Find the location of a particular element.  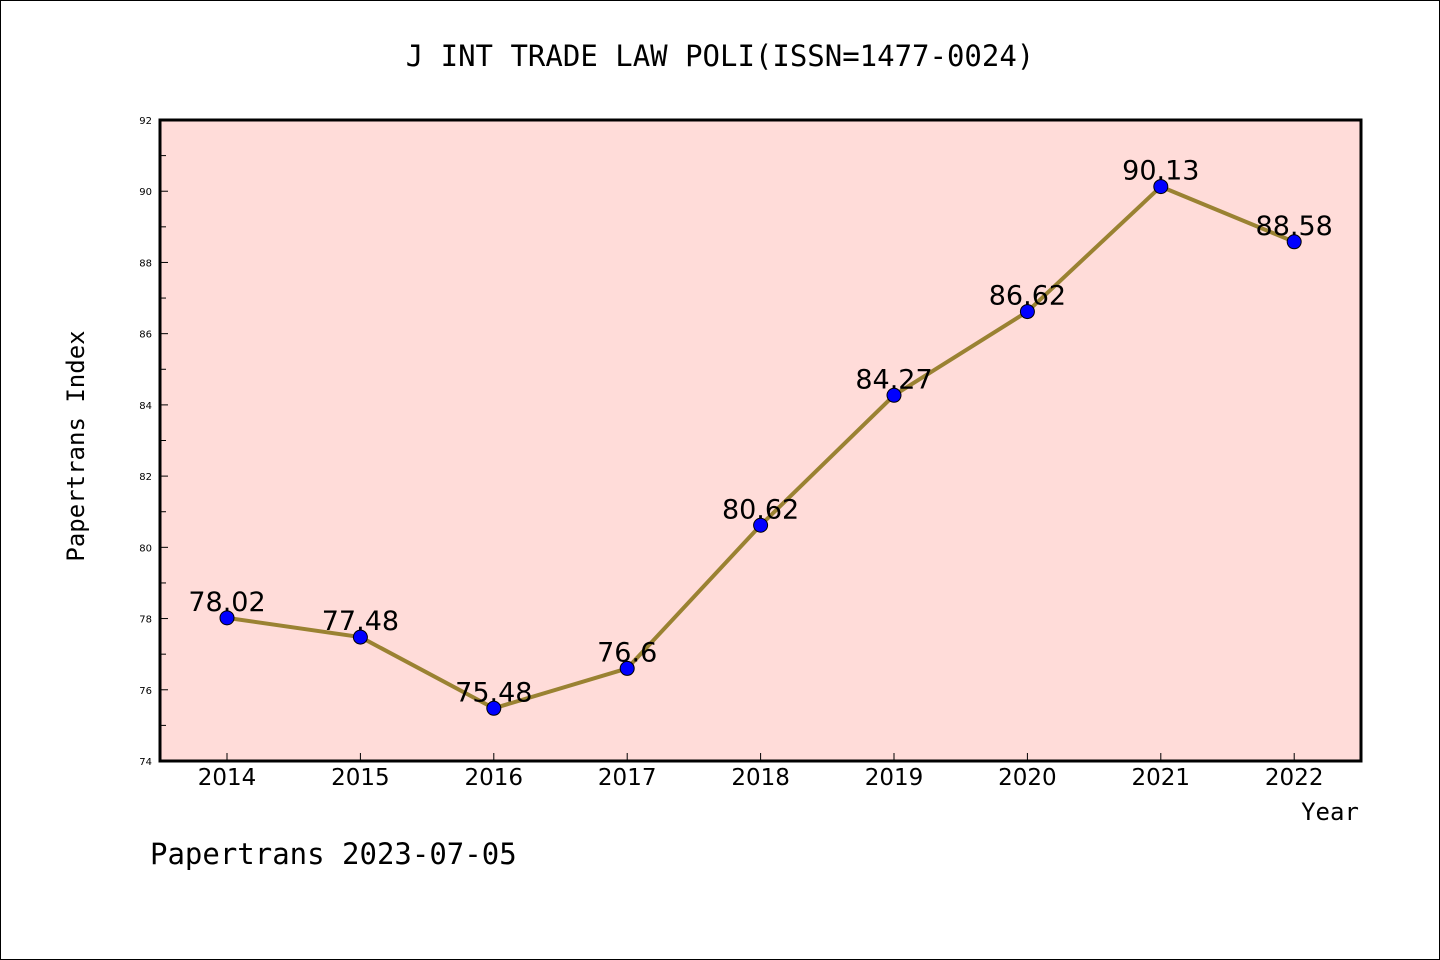

x-tick-label: 2016 is located at coordinates (494, 778).